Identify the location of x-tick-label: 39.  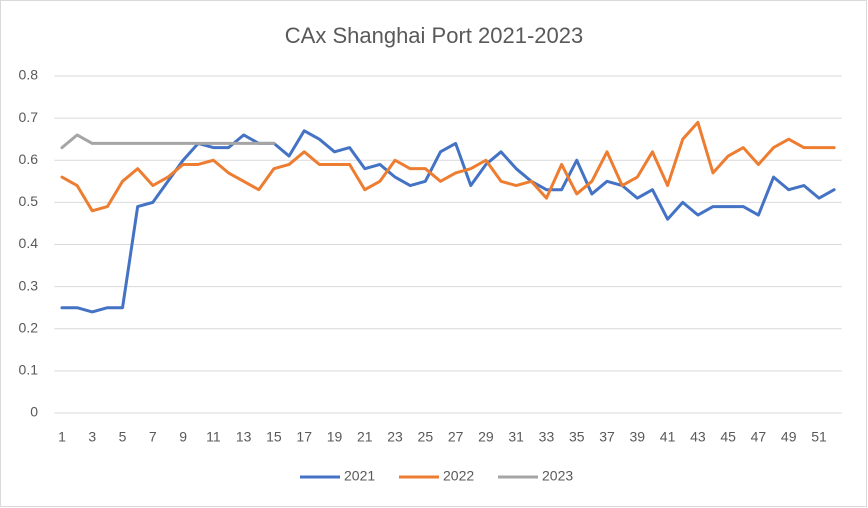
(638, 437).